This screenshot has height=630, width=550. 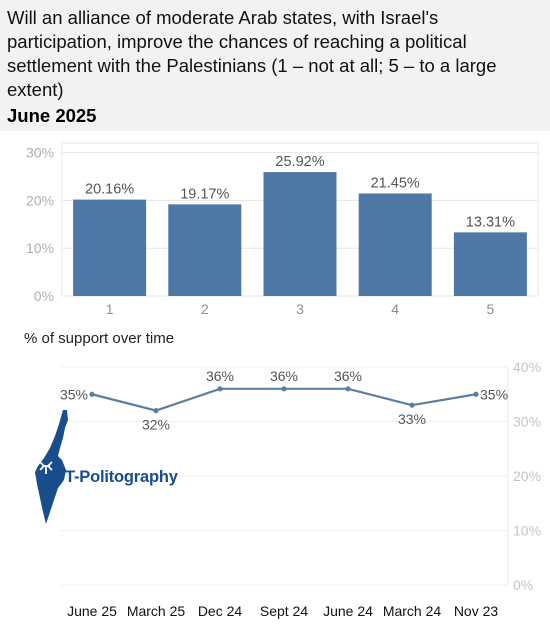 What do you see at coordinates (204, 194) in the screenshot?
I see `bar-value-label: 19.17%` at bounding box center [204, 194].